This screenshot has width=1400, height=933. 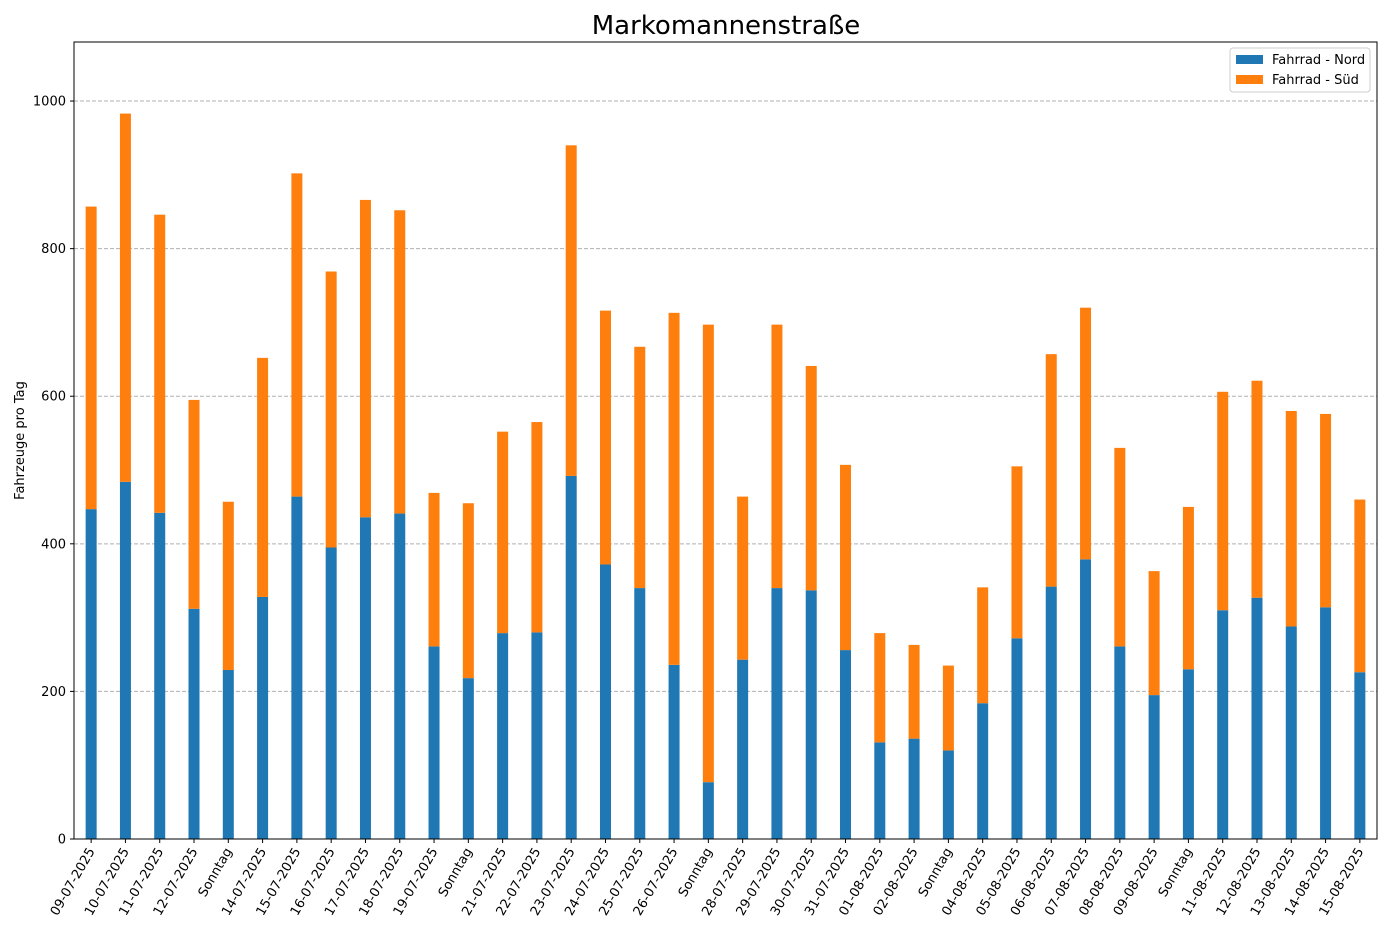 What do you see at coordinates (53, 471) in the screenshot?
I see `y-axis: 0 200 400 600 800 1000` at bounding box center [53, 471].